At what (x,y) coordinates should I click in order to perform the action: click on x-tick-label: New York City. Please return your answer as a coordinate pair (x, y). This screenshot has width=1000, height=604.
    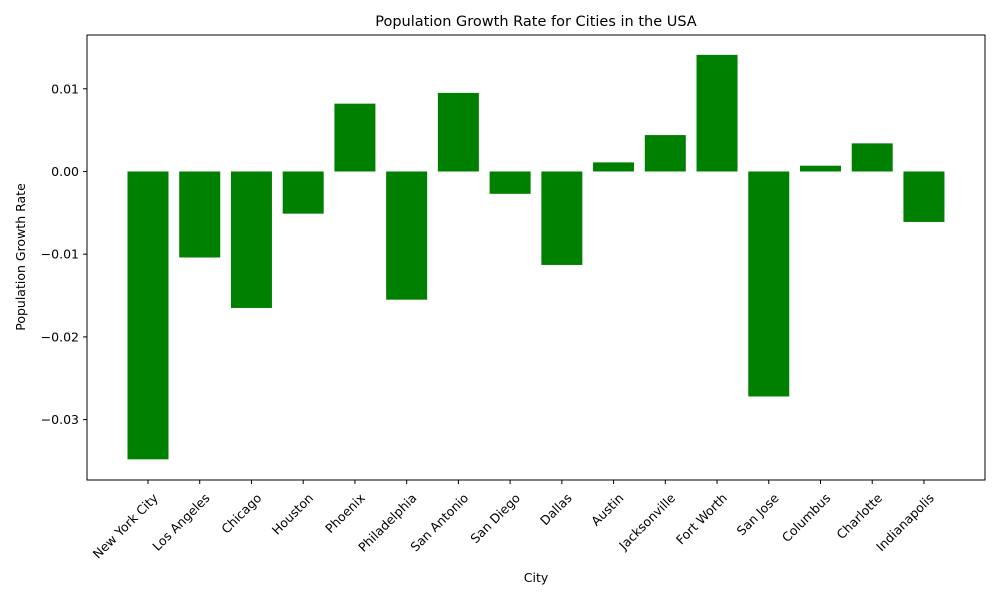
    Looking at the image, I should click on (126, 526).